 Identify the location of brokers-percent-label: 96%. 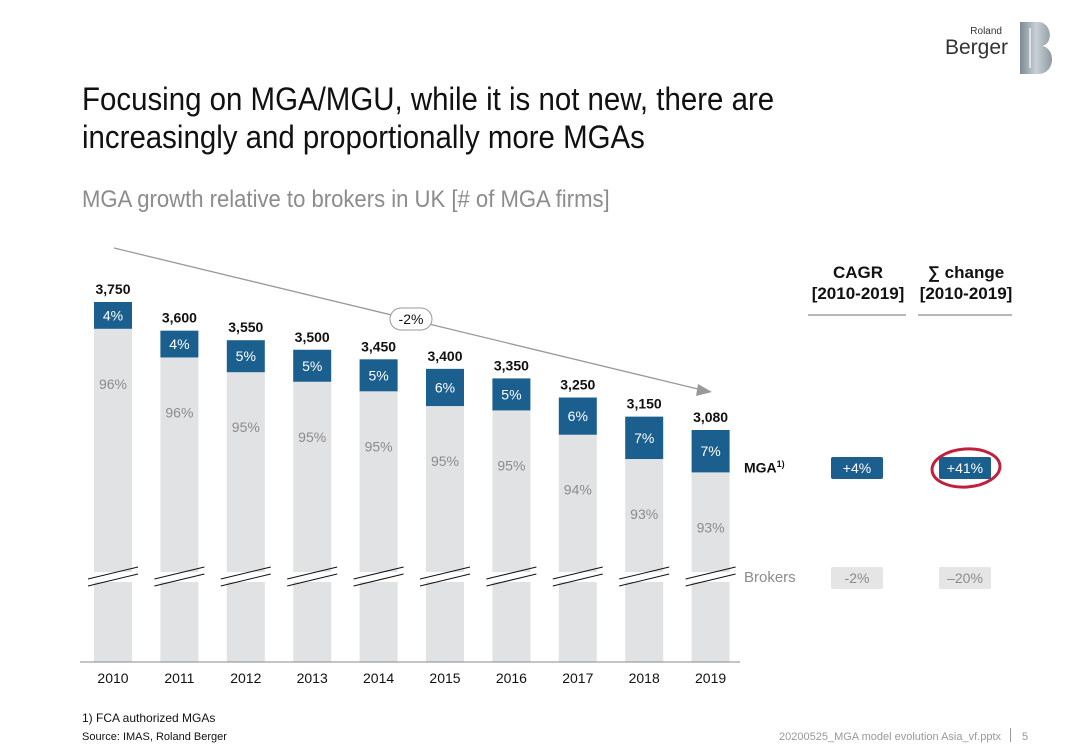
(179, 412).